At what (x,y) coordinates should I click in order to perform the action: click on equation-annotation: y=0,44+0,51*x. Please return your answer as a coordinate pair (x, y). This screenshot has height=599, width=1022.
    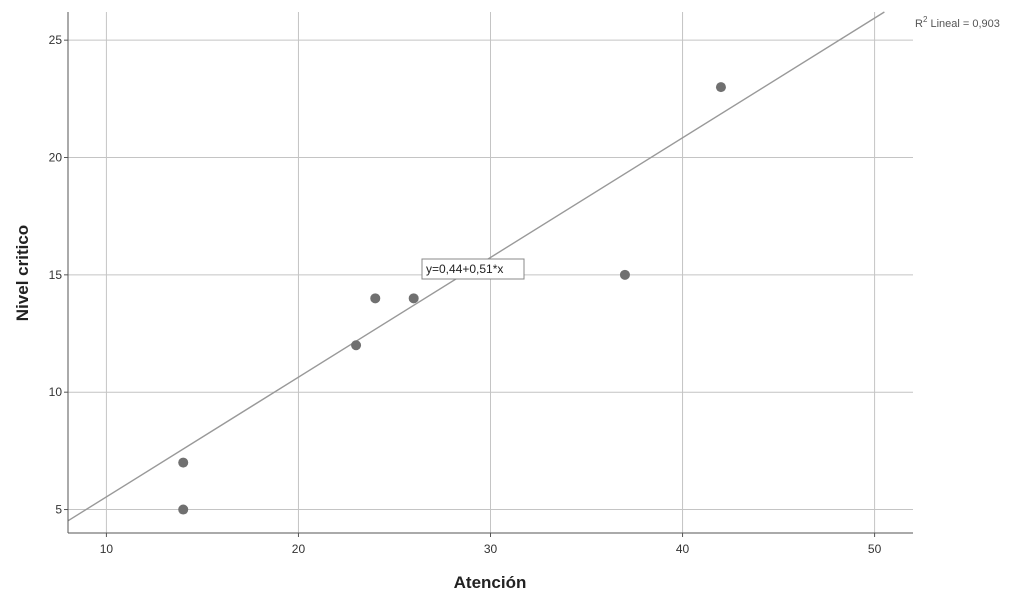
    Looking at the image, I should click on (473, 269).